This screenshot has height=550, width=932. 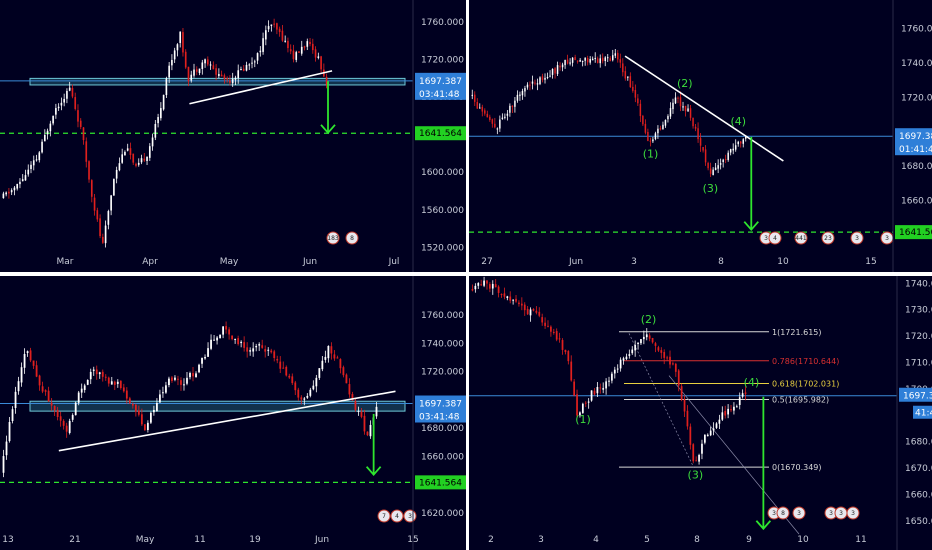 I want to click on last-price-tag, so click(x=440, y=86).